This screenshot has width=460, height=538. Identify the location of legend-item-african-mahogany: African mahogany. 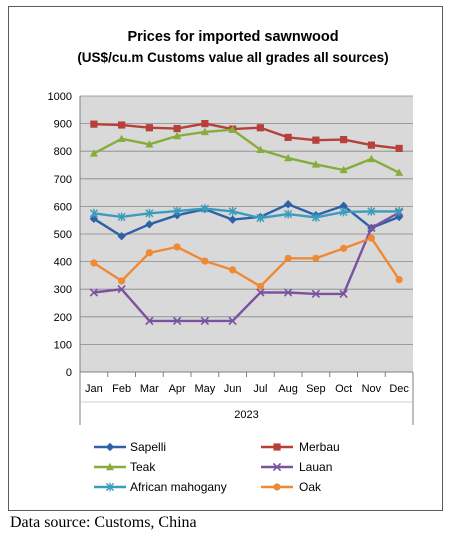
(160, 487).